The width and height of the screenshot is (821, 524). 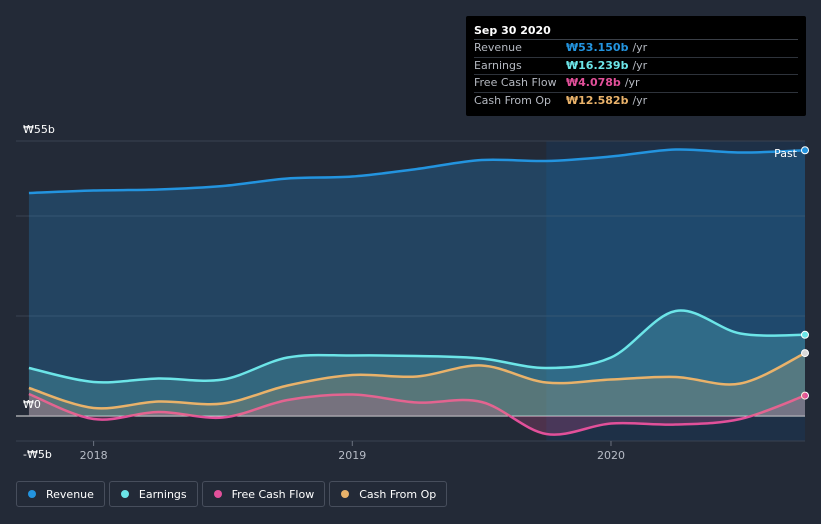 What do you see at coordinates (597, 100) in the screenshot?
I see `tooltip-value: ₩12.582b` at bounding box center [597, 100].